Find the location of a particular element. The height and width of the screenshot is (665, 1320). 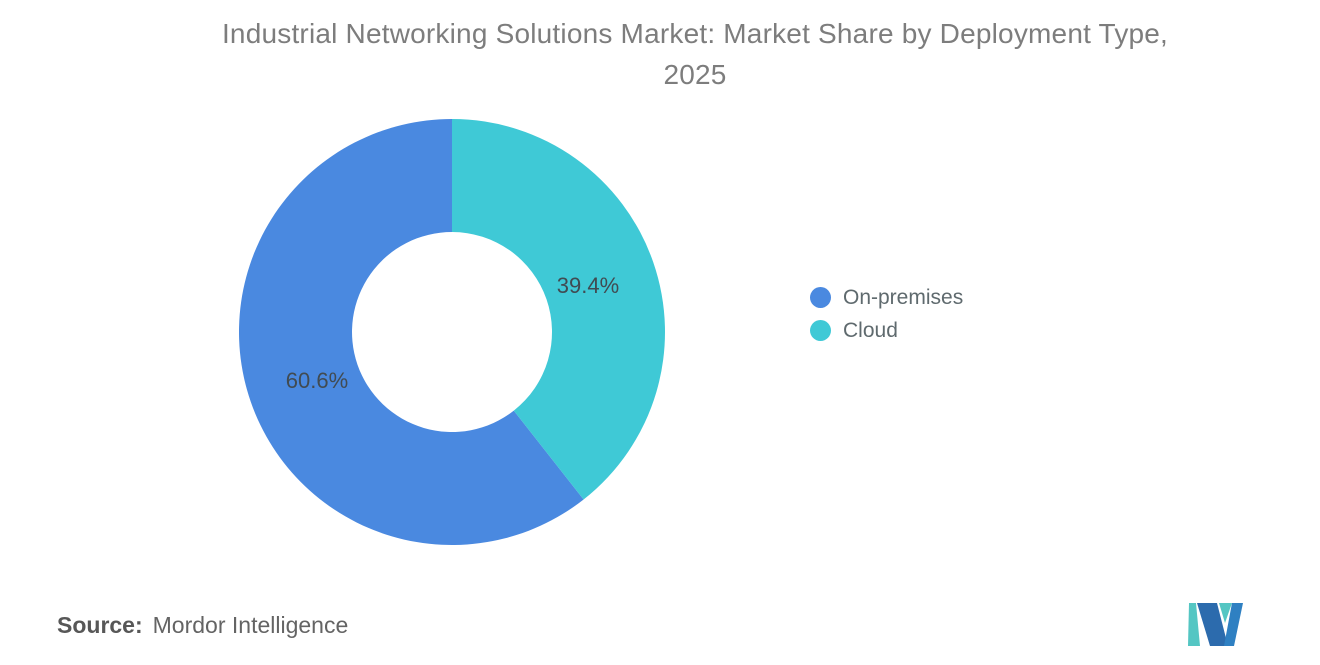

slice-label-on-premises: 60.6% is located at coordinates (317, 380).